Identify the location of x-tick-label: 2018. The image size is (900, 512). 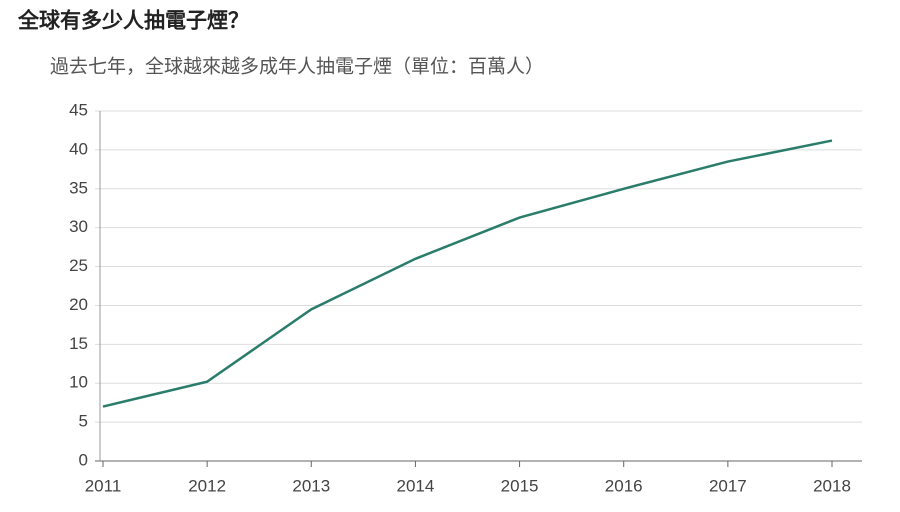
(832, 485).